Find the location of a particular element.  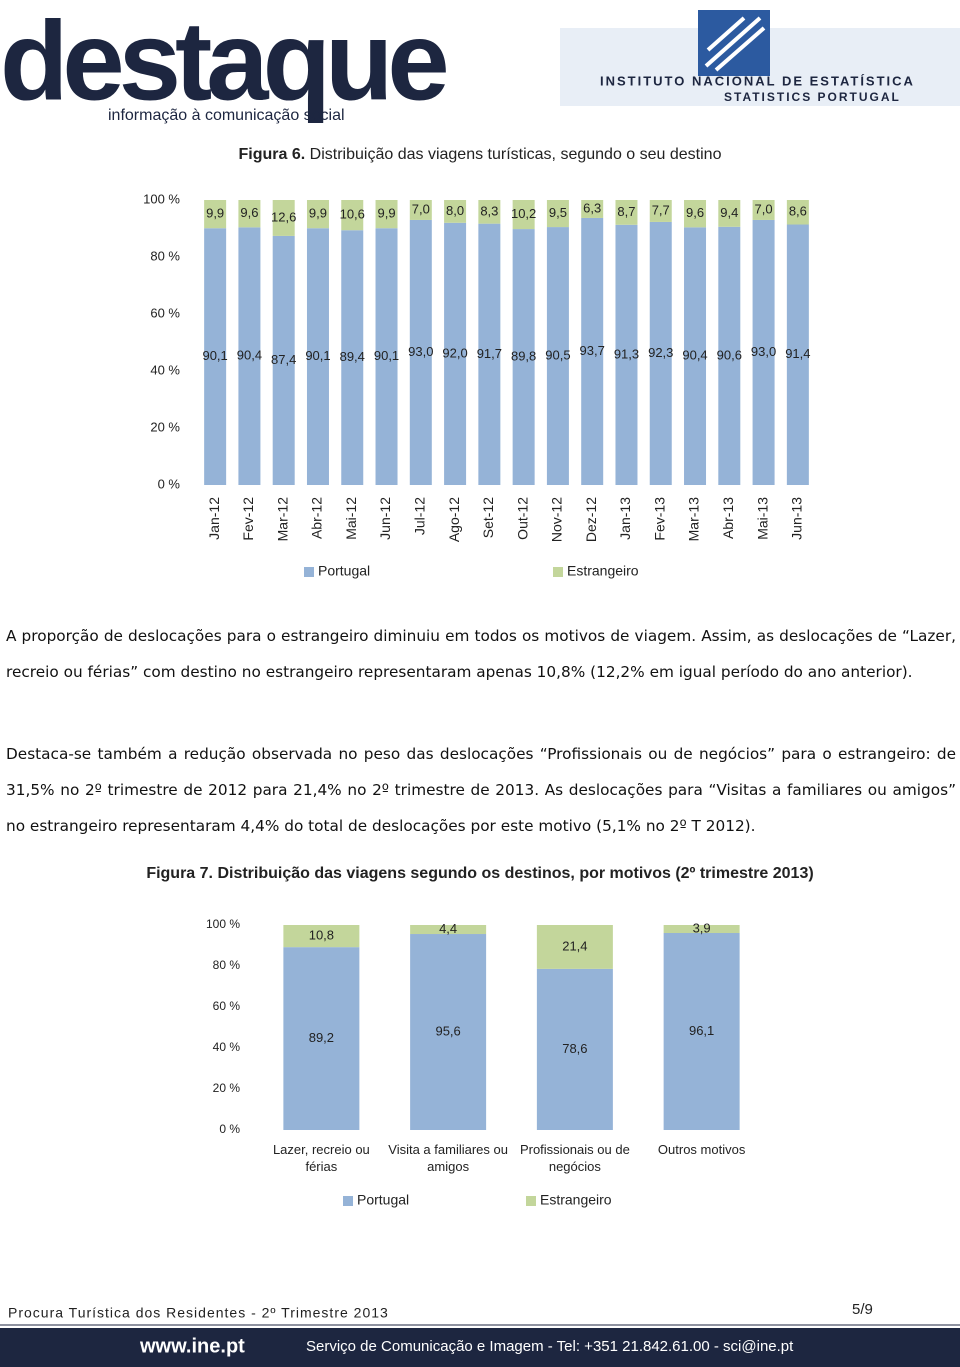

value-label: 90,5 is located at coordinates (557, 354).